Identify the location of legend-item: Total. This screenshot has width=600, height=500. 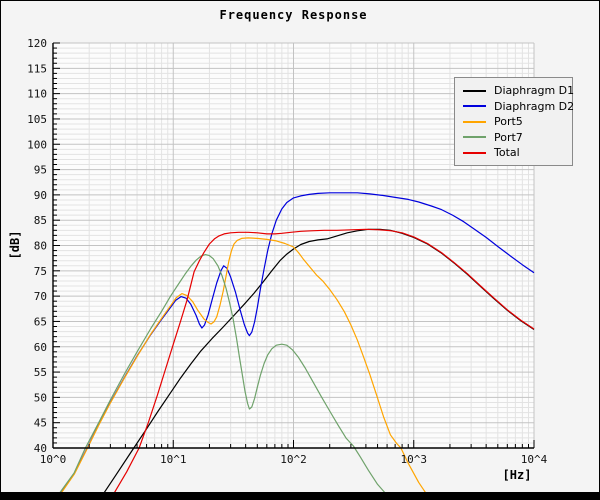
(513, 152).